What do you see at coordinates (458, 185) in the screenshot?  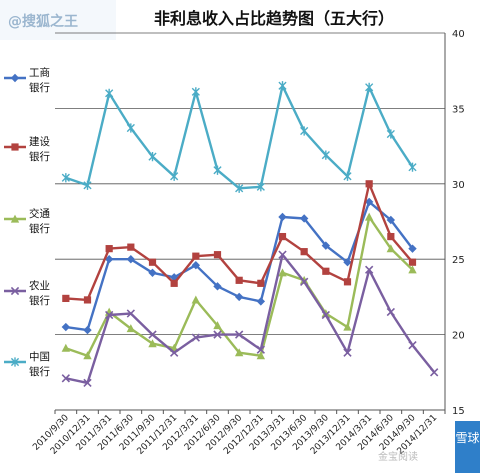 I see `y-tick-label: 30` at bounding box center [458, 185].